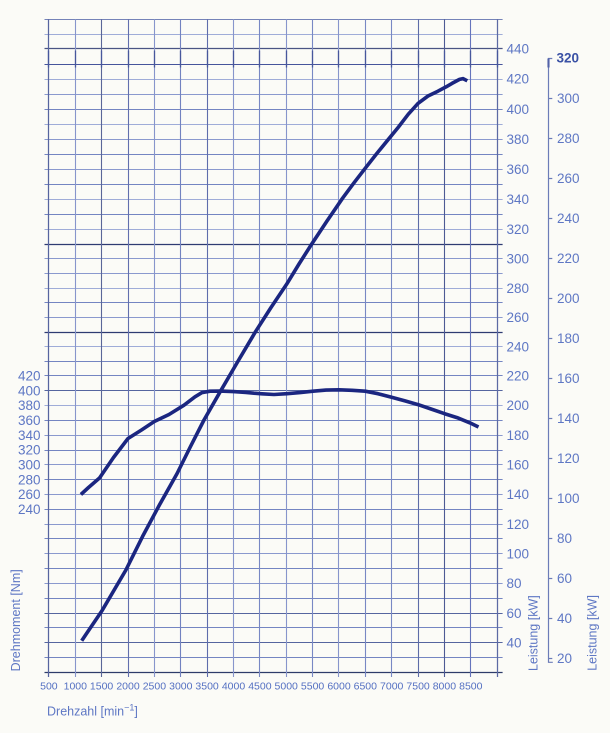  I want to click on svg-text: 3000, so click(181, 687).